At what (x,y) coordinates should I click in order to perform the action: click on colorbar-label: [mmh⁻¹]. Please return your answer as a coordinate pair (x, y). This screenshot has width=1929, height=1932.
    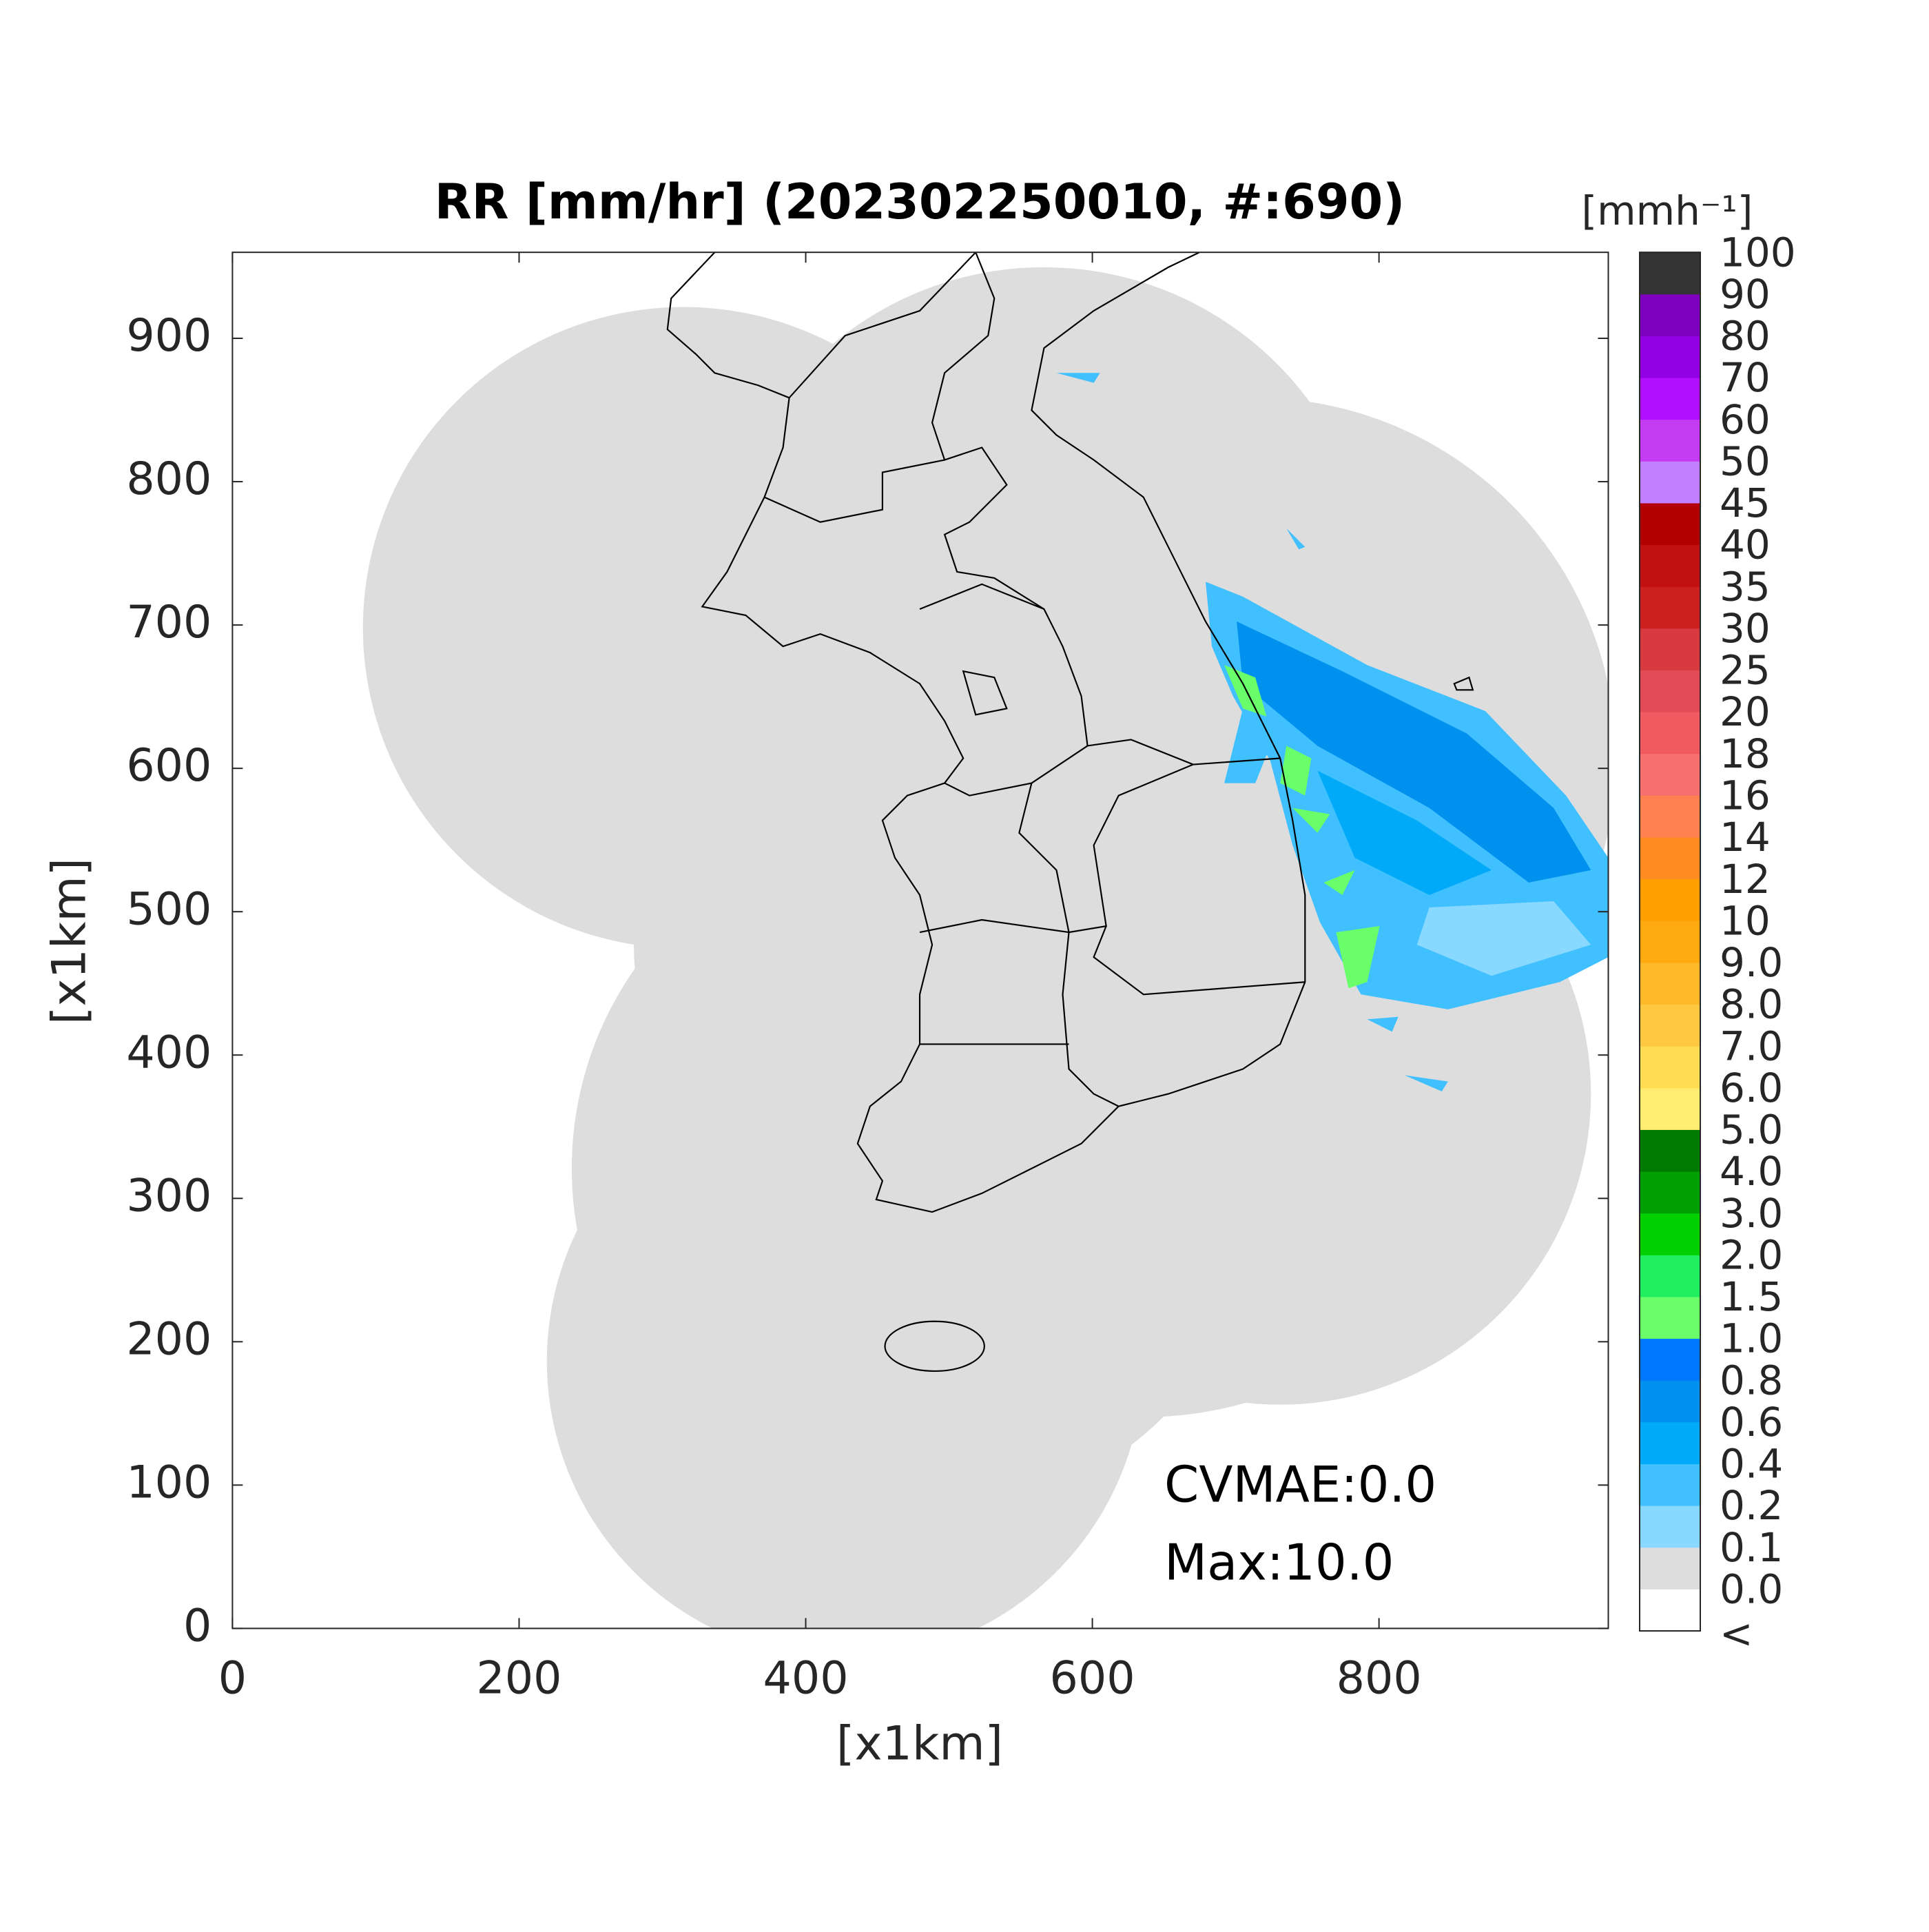
    Looking at the image, I should click on (1667, 210).